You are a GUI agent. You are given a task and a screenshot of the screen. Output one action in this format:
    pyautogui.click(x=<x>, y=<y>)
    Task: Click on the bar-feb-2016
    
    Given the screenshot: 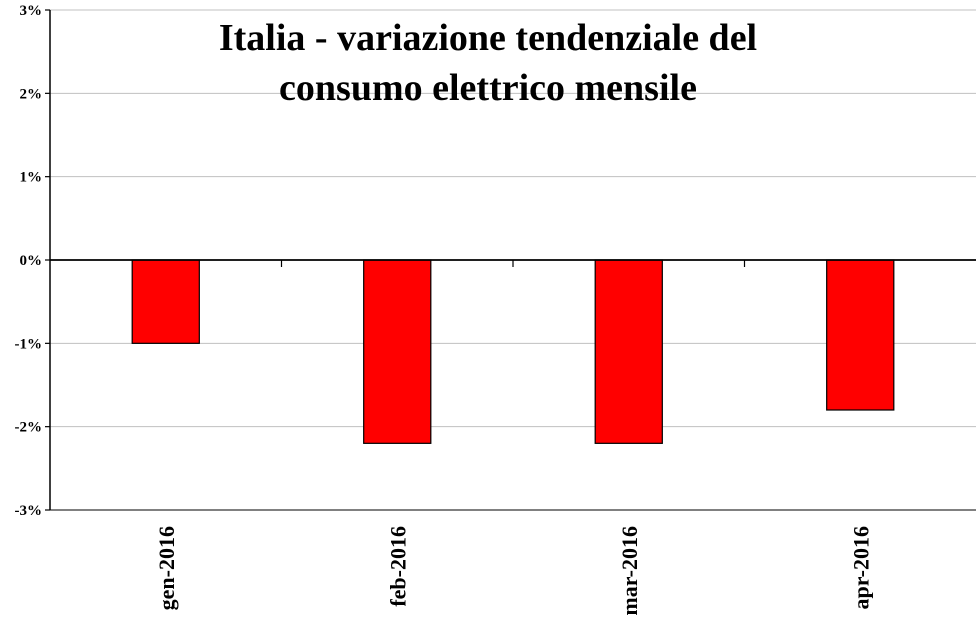 What is the action you would take?
    pyautogui.click(x=397, y=351)
    